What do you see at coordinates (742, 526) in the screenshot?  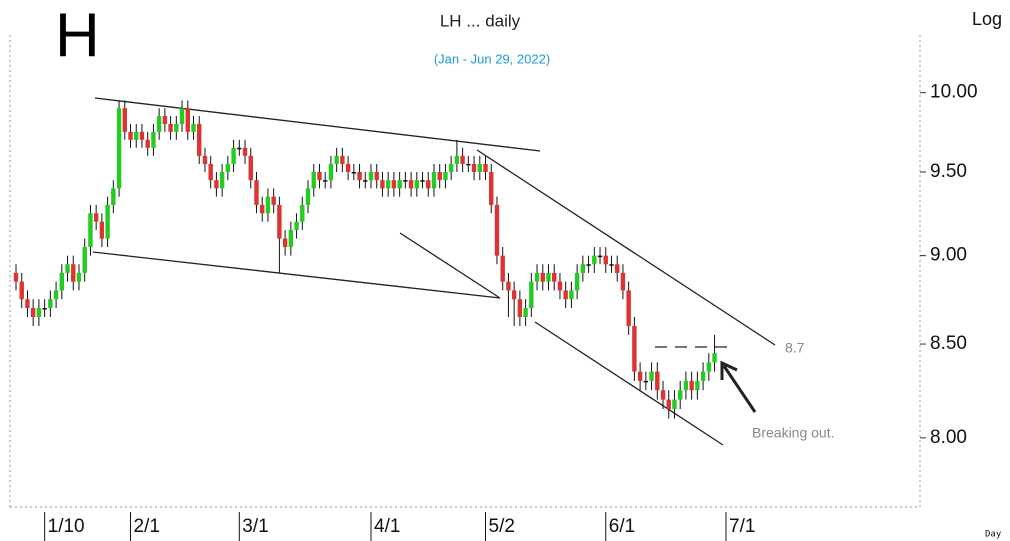 I see `x-tick-label: 7/1` at bounding box center [742, 526].